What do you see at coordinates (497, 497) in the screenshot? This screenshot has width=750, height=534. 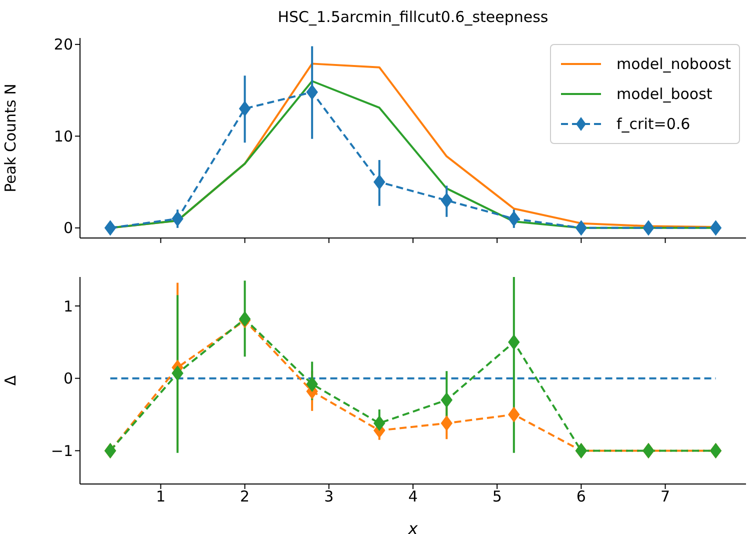 I see `x-tick-label: 5` at bounding box center [497, 497].